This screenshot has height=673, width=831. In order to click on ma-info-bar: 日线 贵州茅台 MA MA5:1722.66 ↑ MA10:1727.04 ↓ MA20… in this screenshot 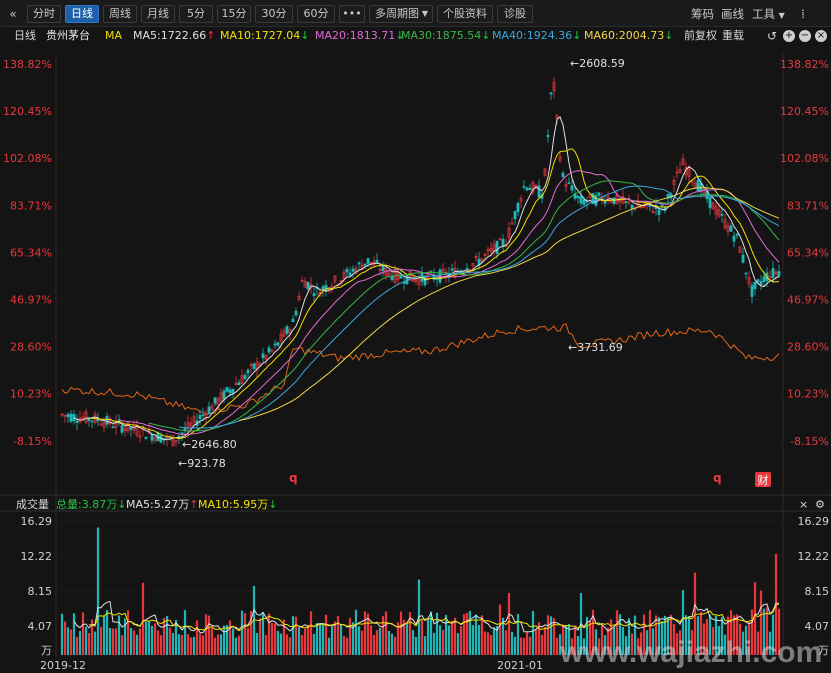, I will do `click(415, 36)`.